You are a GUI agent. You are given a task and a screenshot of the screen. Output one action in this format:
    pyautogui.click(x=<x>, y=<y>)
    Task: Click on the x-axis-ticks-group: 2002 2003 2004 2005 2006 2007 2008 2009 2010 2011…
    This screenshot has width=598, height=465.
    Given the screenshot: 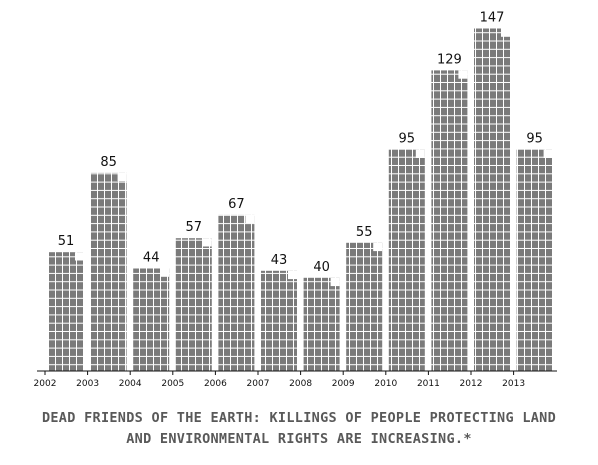 What is the action you would take?
    pyautogui.click(x=279, y=380)
    